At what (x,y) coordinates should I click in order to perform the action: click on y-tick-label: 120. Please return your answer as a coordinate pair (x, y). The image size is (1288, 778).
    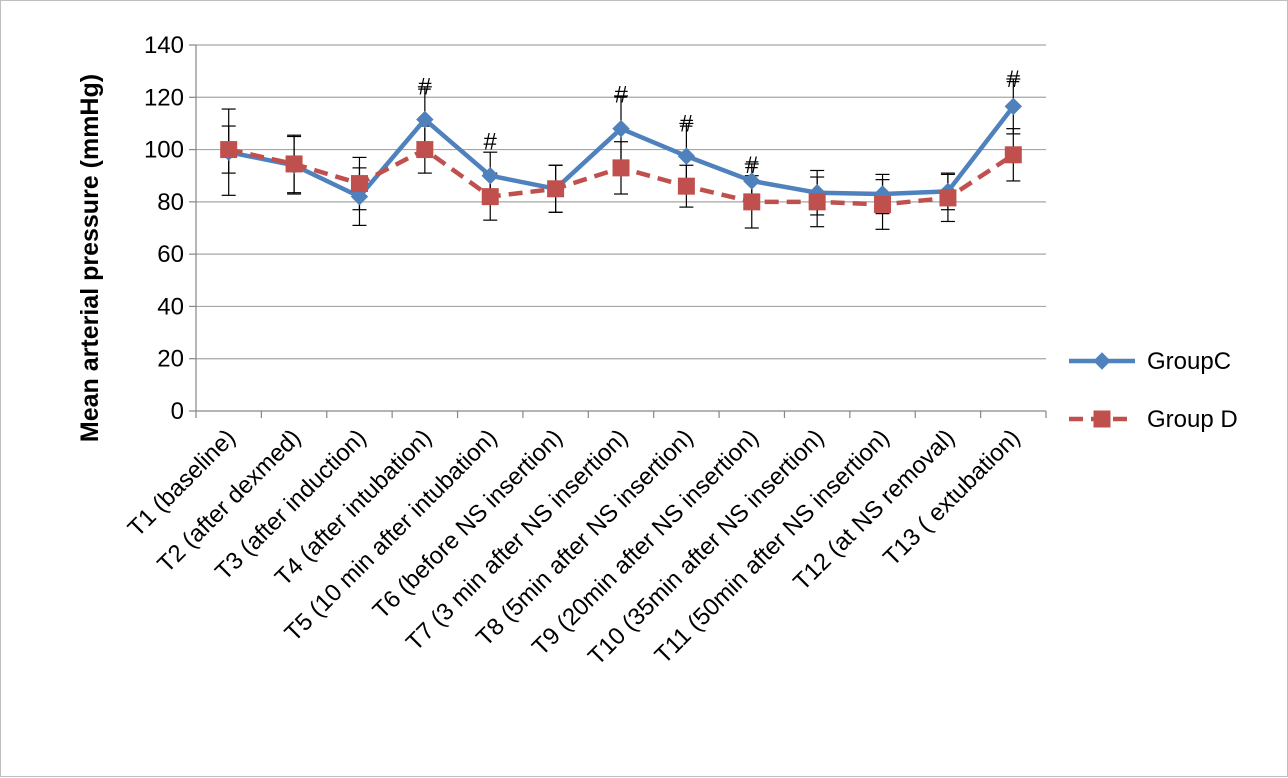
    Looking at the image, I should click on (164, 97).